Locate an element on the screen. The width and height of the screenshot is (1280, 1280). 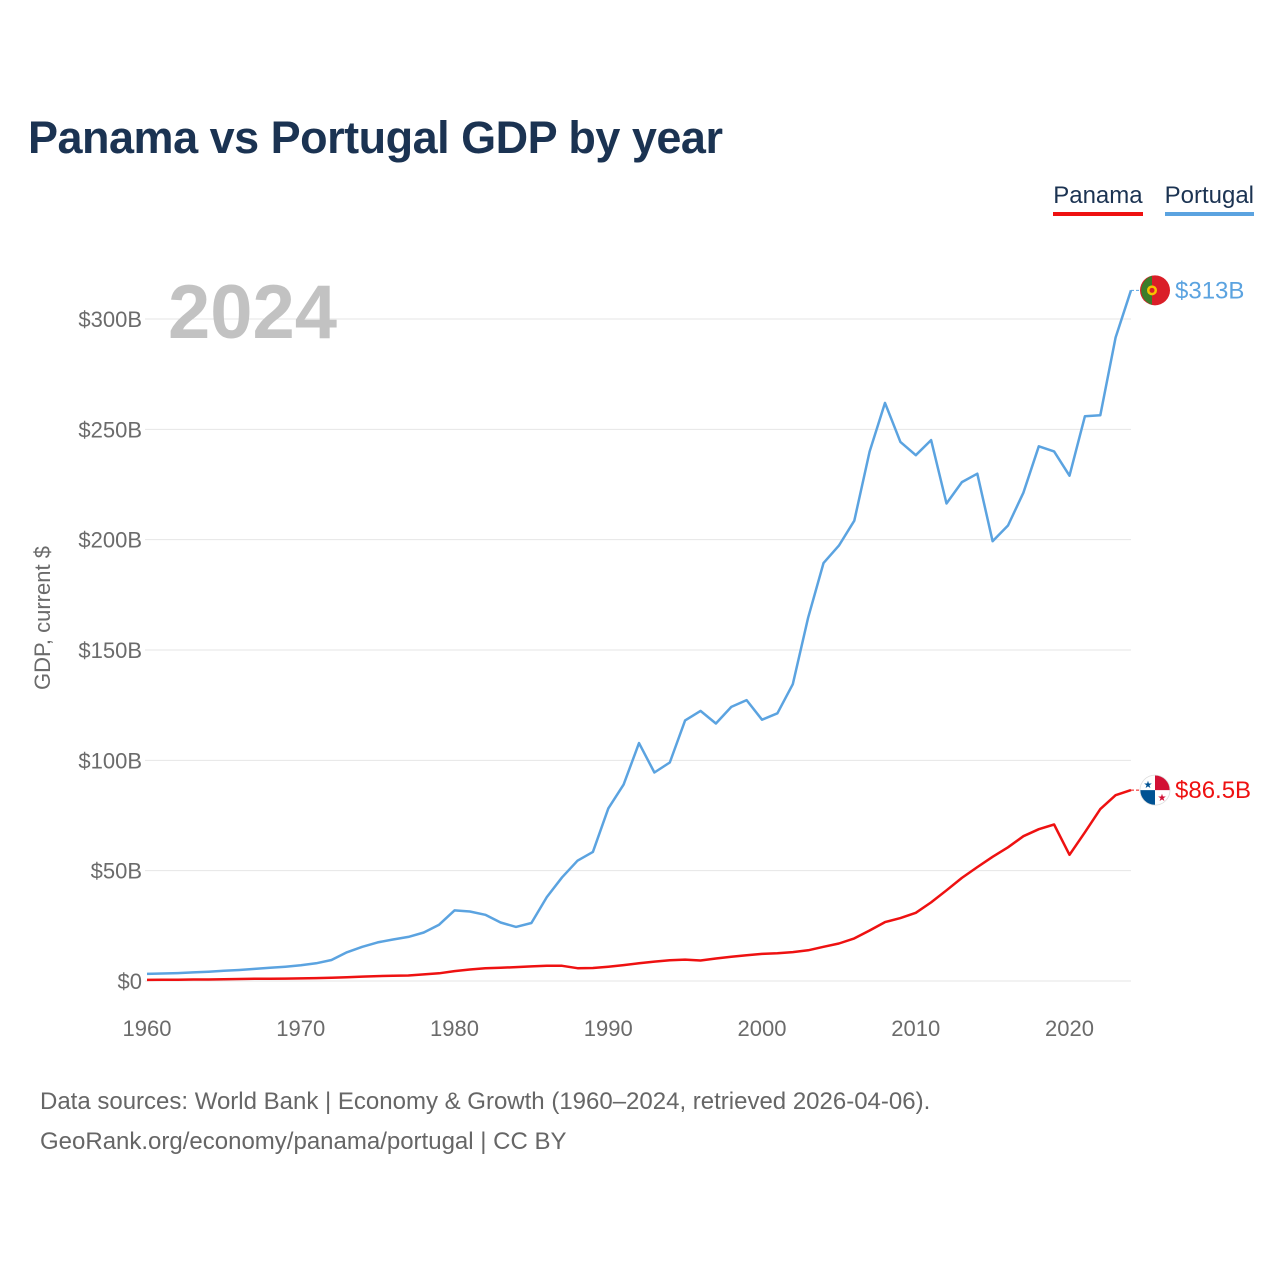
end-marker-panama: ★★ $86.5B is located at coordinates (1191, 790).